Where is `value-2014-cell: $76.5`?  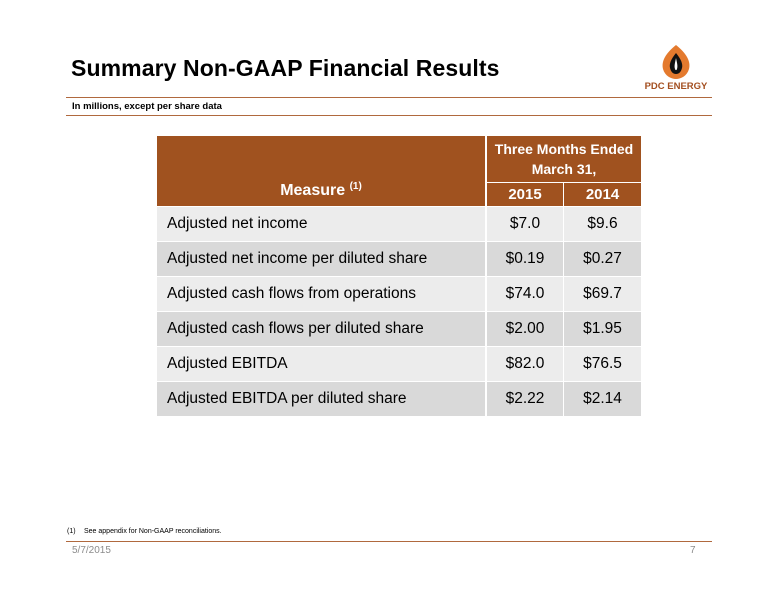
value-2014-cell: $76.5 is located at coordinates (602, 364).